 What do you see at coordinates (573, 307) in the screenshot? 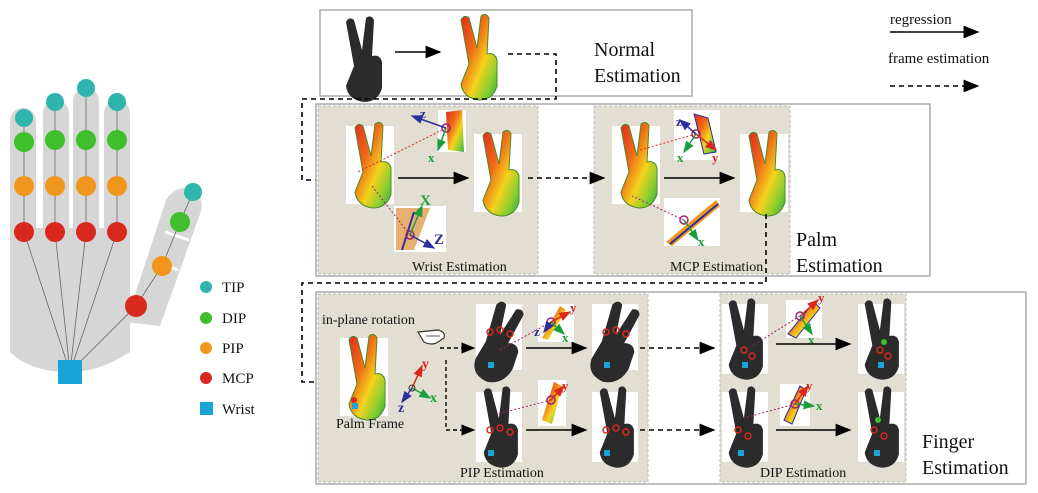
I see `pip-inset-y-label: y` at bounding box center [573, 307].